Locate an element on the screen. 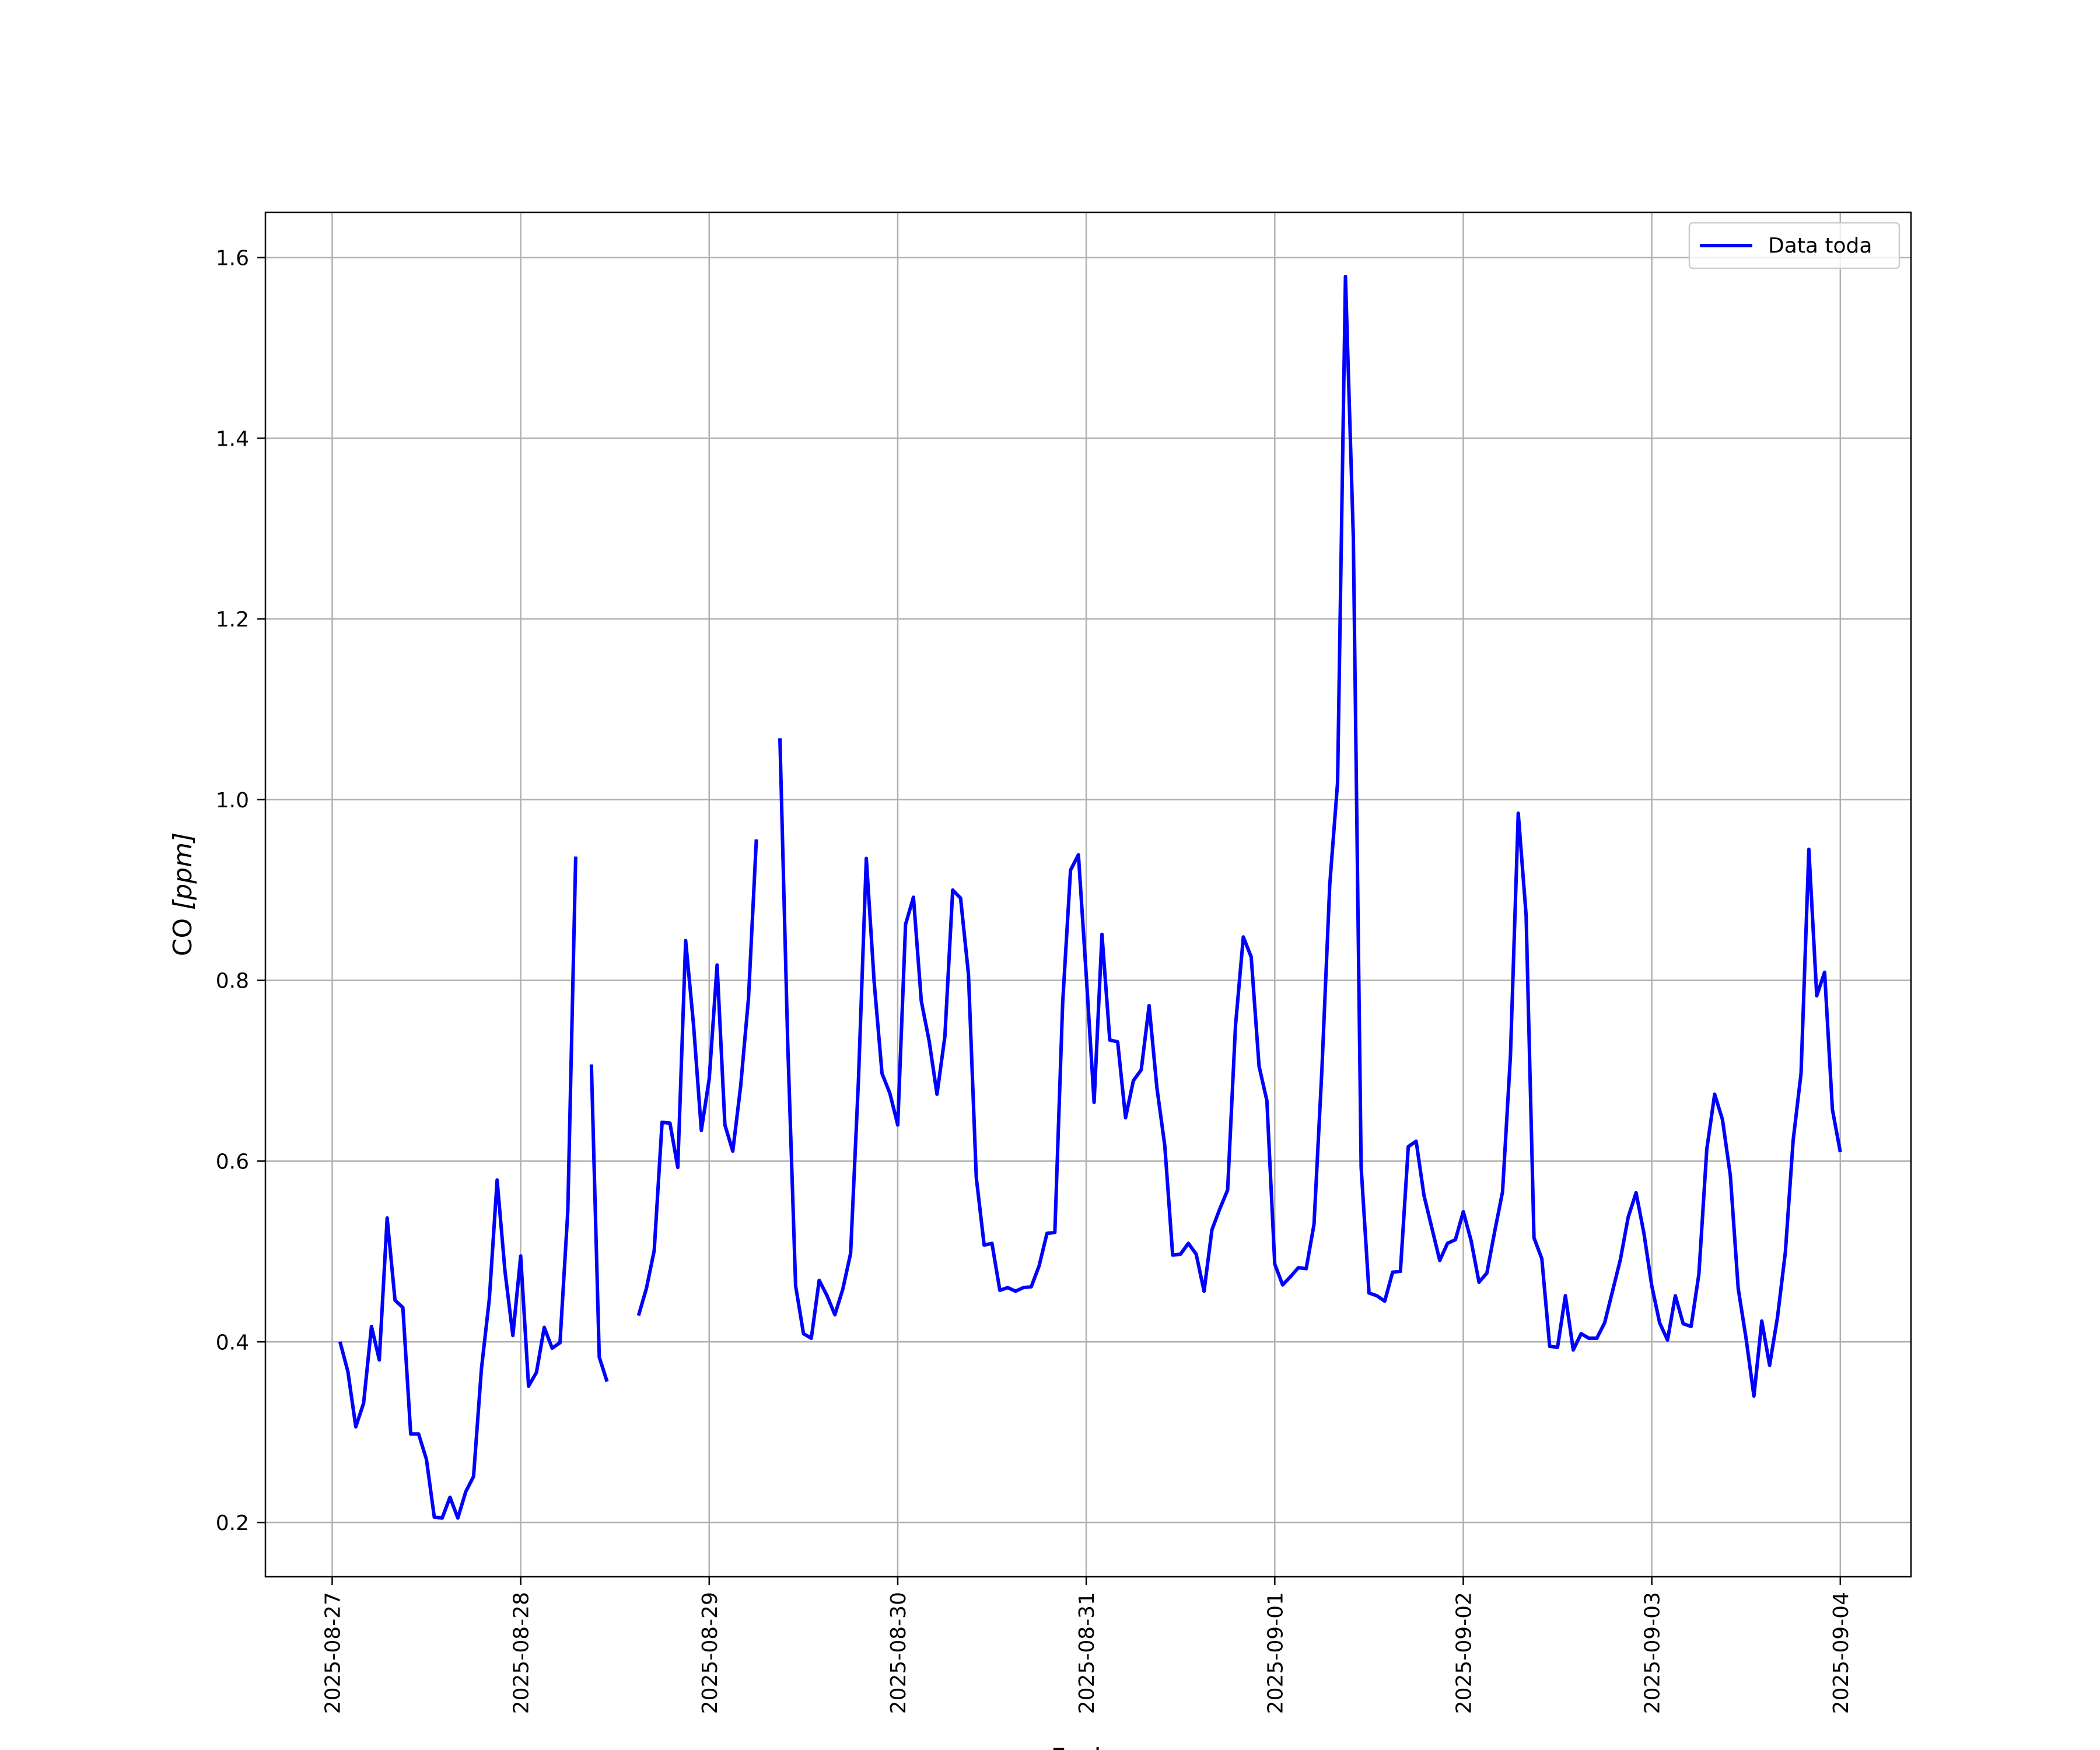  x-tick-label: 2025-08-27 is located at coordinates (333, 1653).